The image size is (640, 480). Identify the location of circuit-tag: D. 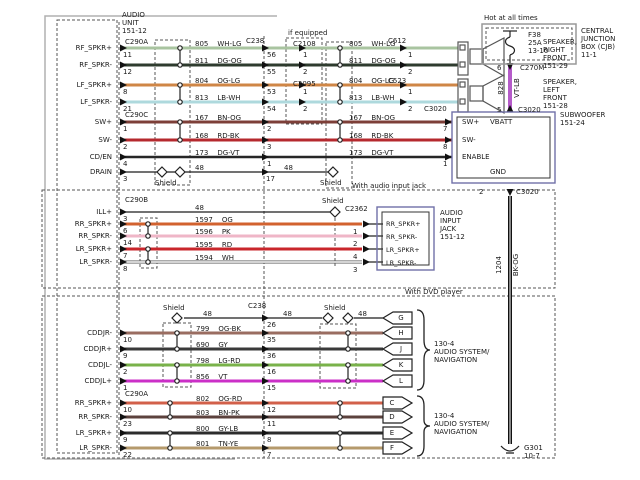
(392, 417).